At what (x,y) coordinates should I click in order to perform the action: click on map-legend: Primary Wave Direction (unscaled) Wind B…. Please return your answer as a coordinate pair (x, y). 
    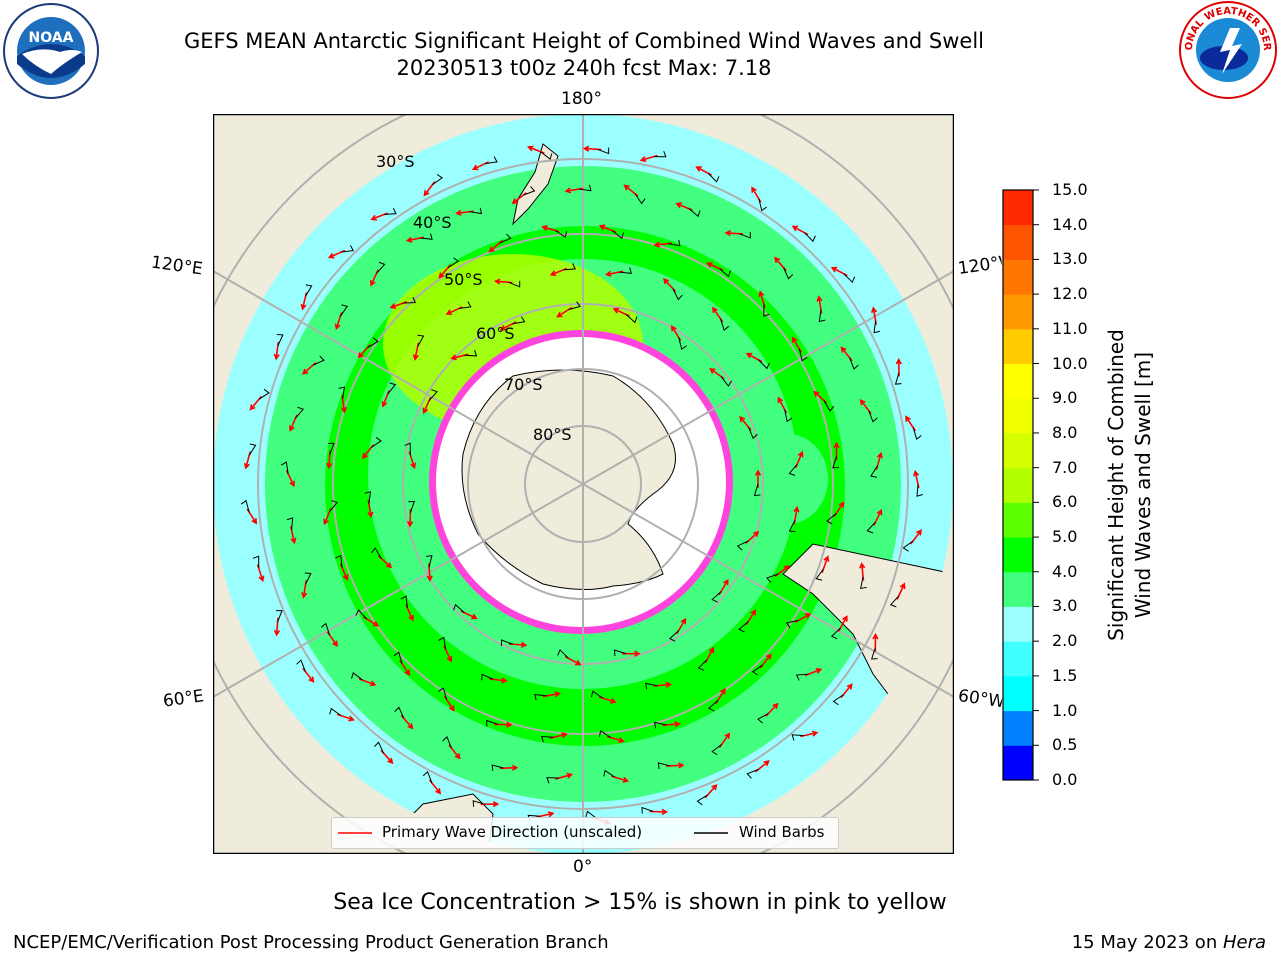
    Looking at the image, I should click on (585, 833).